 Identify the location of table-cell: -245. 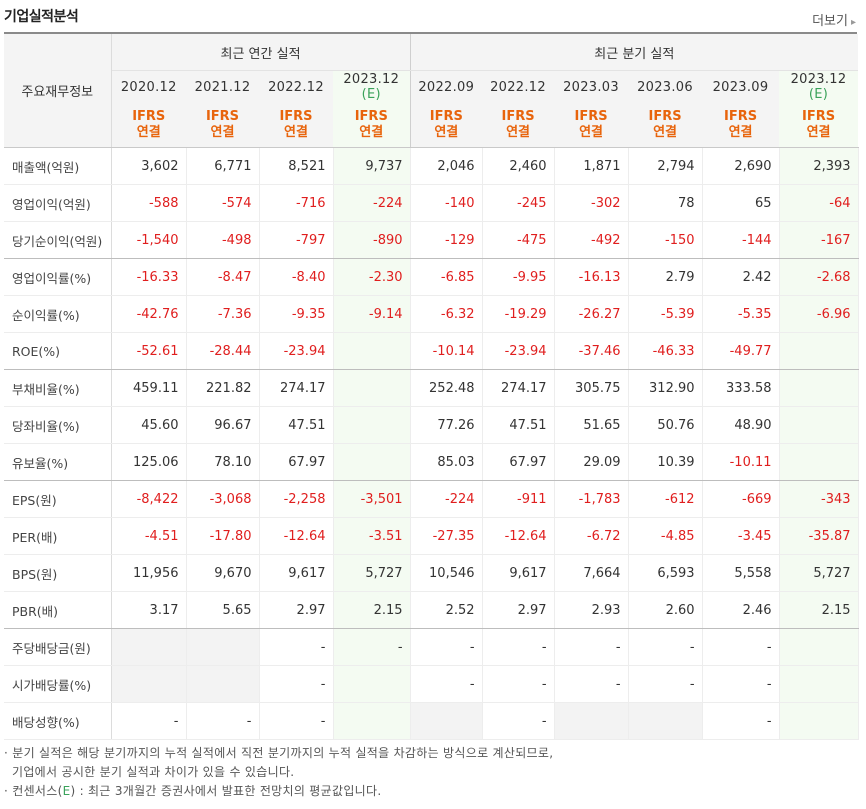
(518, 203).